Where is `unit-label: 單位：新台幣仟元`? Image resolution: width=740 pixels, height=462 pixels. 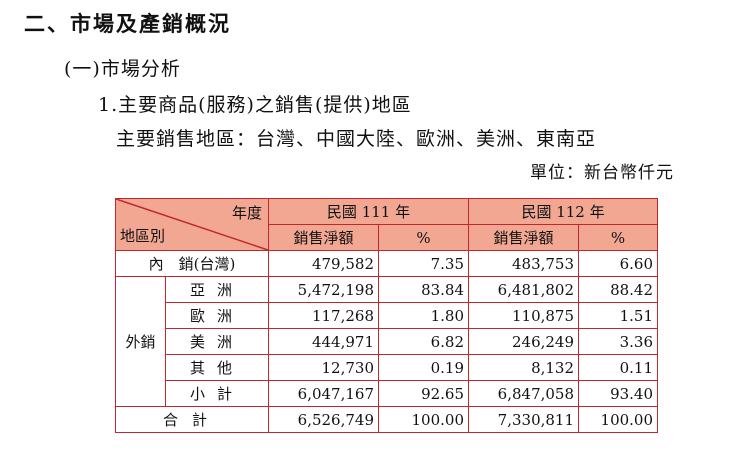 unit-label: 單位：新台幣仟元 is located at coordinates (602, 173).